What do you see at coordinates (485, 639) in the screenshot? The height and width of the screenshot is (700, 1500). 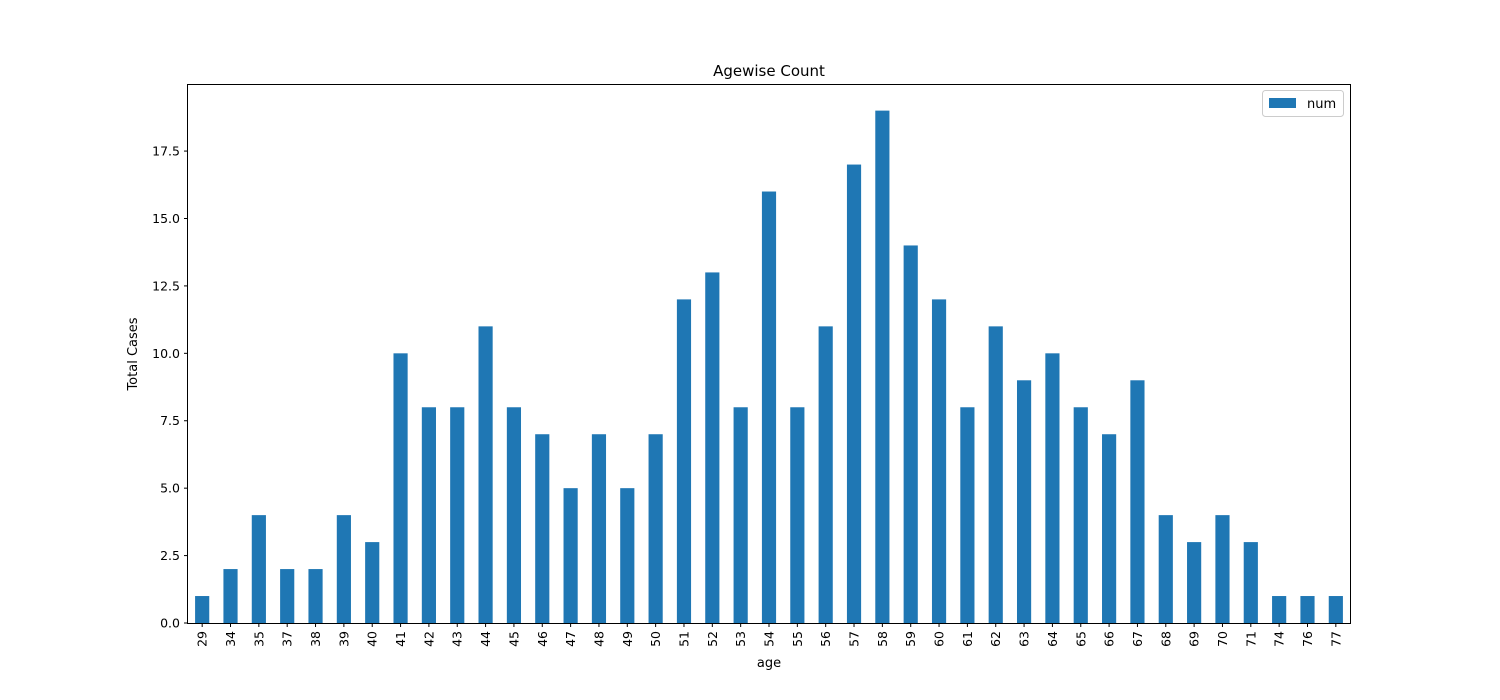 I see `x-tick-label: 44` at bounding box center [485, 639].